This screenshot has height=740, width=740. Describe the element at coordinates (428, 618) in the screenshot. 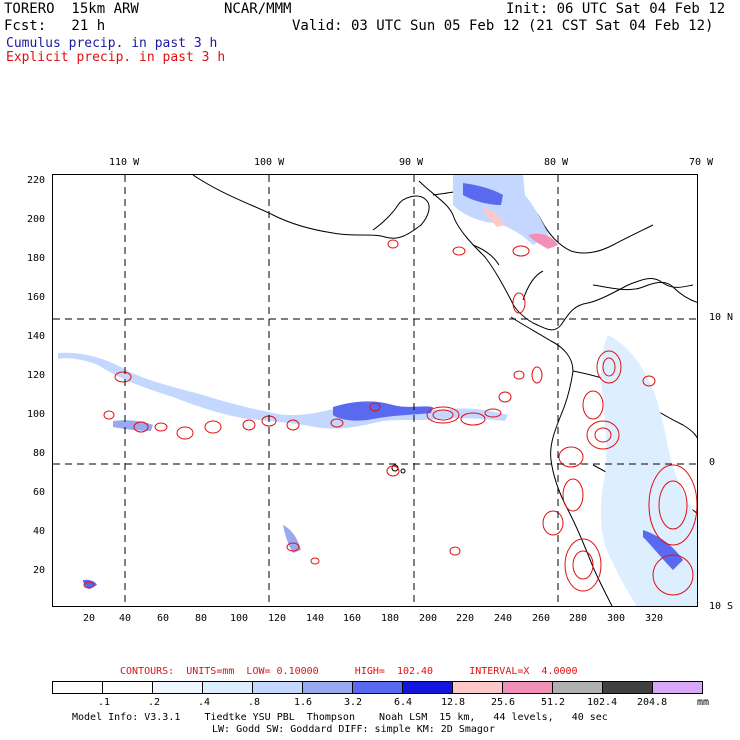

I see `x-label: 200` at that location.